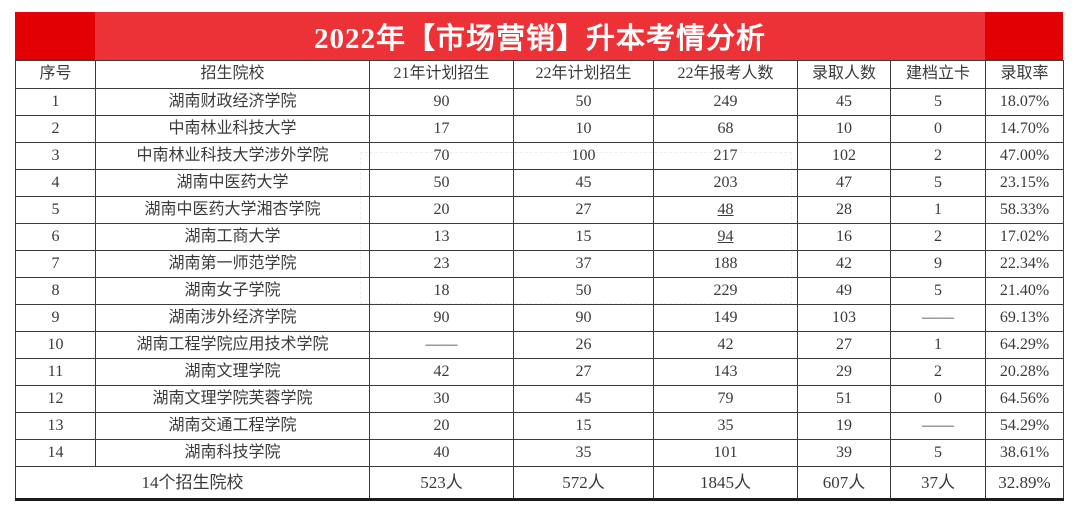 This screenshot has width=1080, height=508. What do you see at coordinates (1024, 264) in the screenshot?
I see `cell-rate: 22.34%` at bounding box center [1024, 264].